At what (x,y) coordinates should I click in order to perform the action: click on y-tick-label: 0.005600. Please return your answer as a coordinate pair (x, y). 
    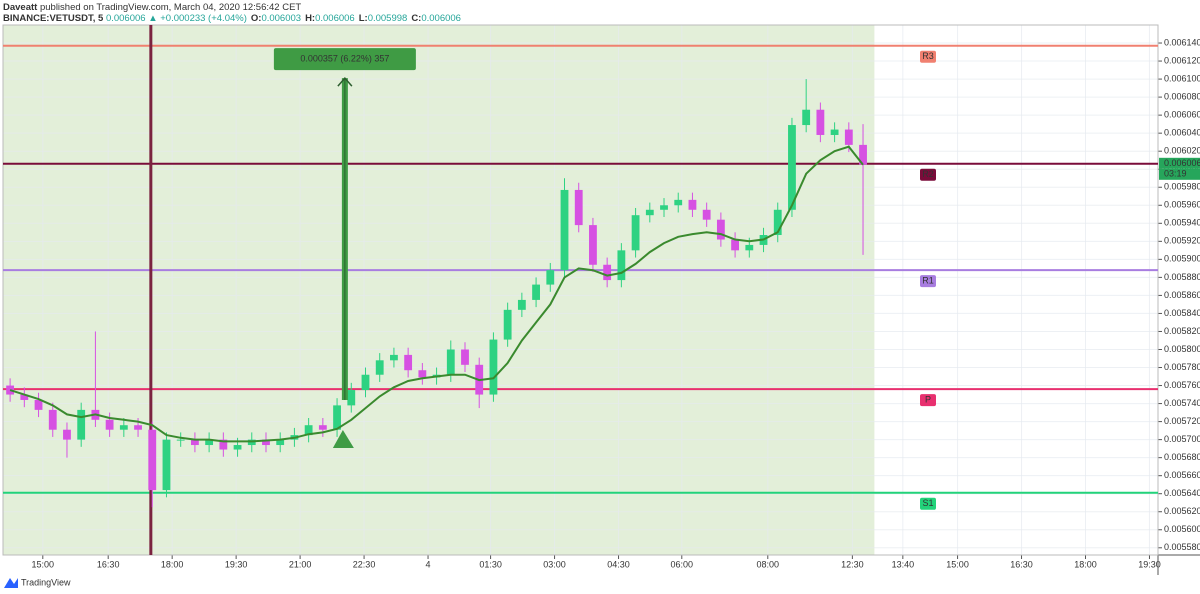
    Looking at the image, I should click on (1182, 529).